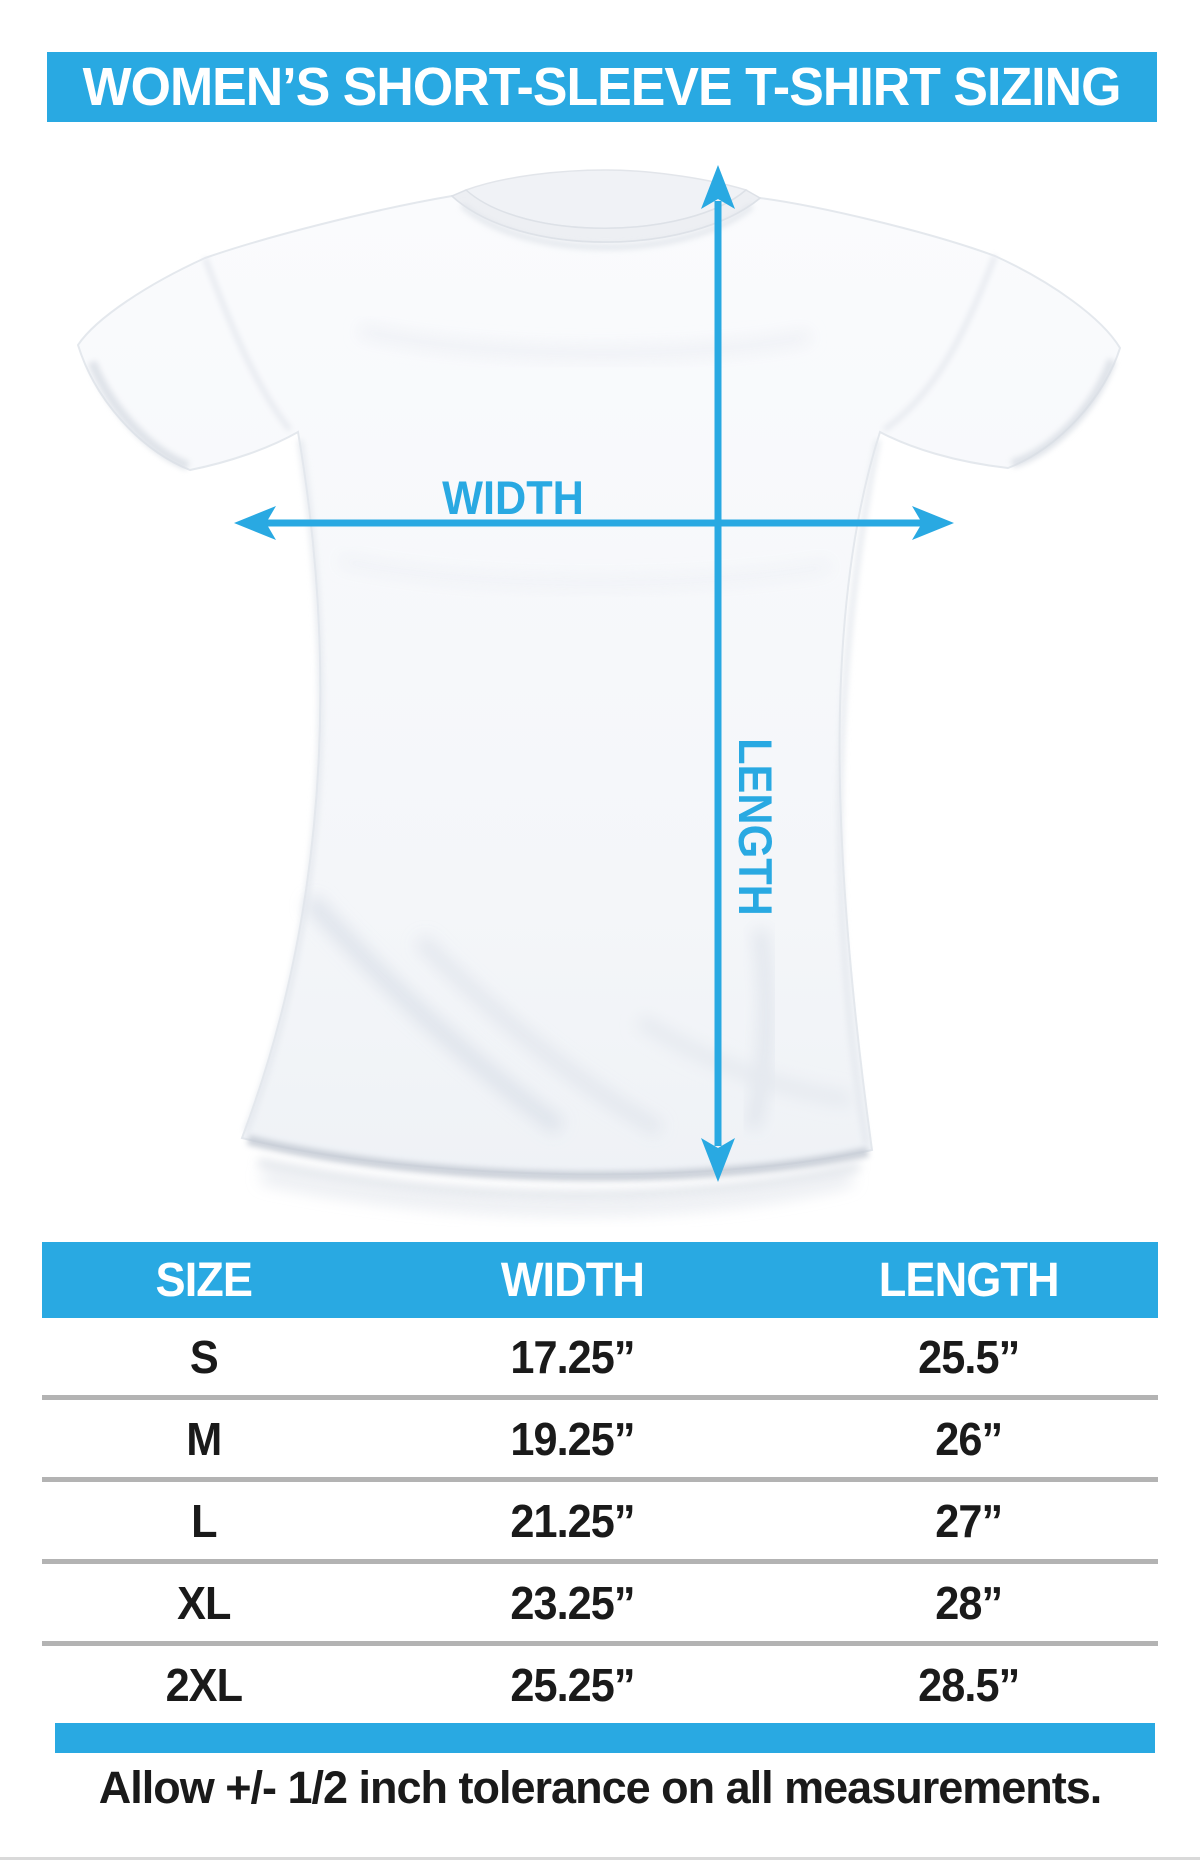 This screenshot has width=1200, height=1862. Describe the element at coordinates (572, 1356) in the screenshot. I see `width-cell: 17.25”` at that location.